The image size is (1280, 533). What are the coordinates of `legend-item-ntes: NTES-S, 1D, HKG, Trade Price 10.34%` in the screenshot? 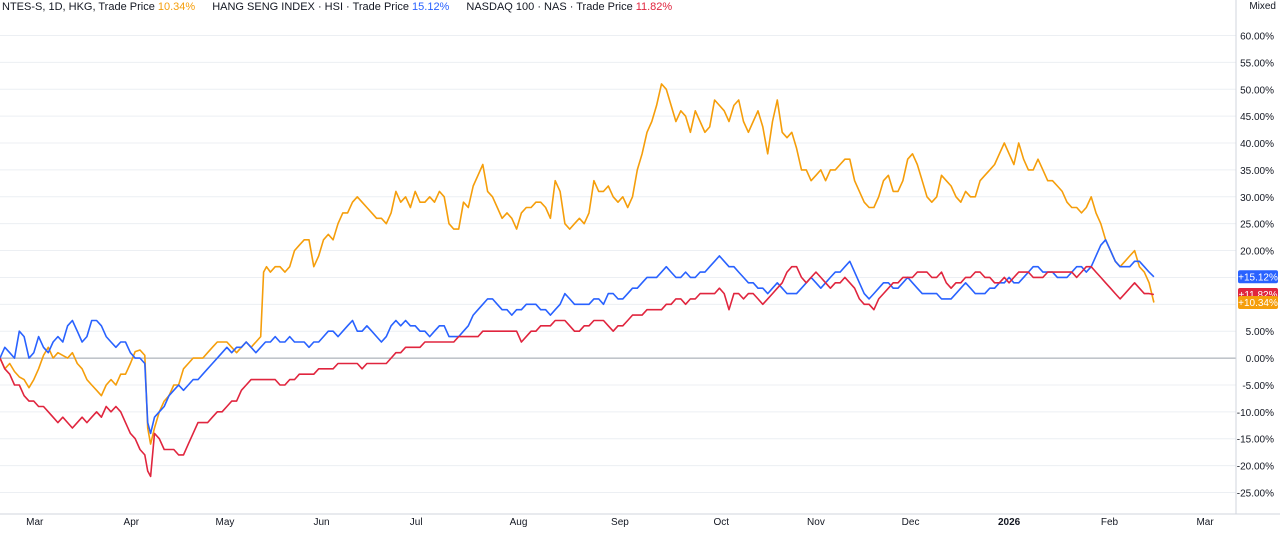 It's located at (98, 7).